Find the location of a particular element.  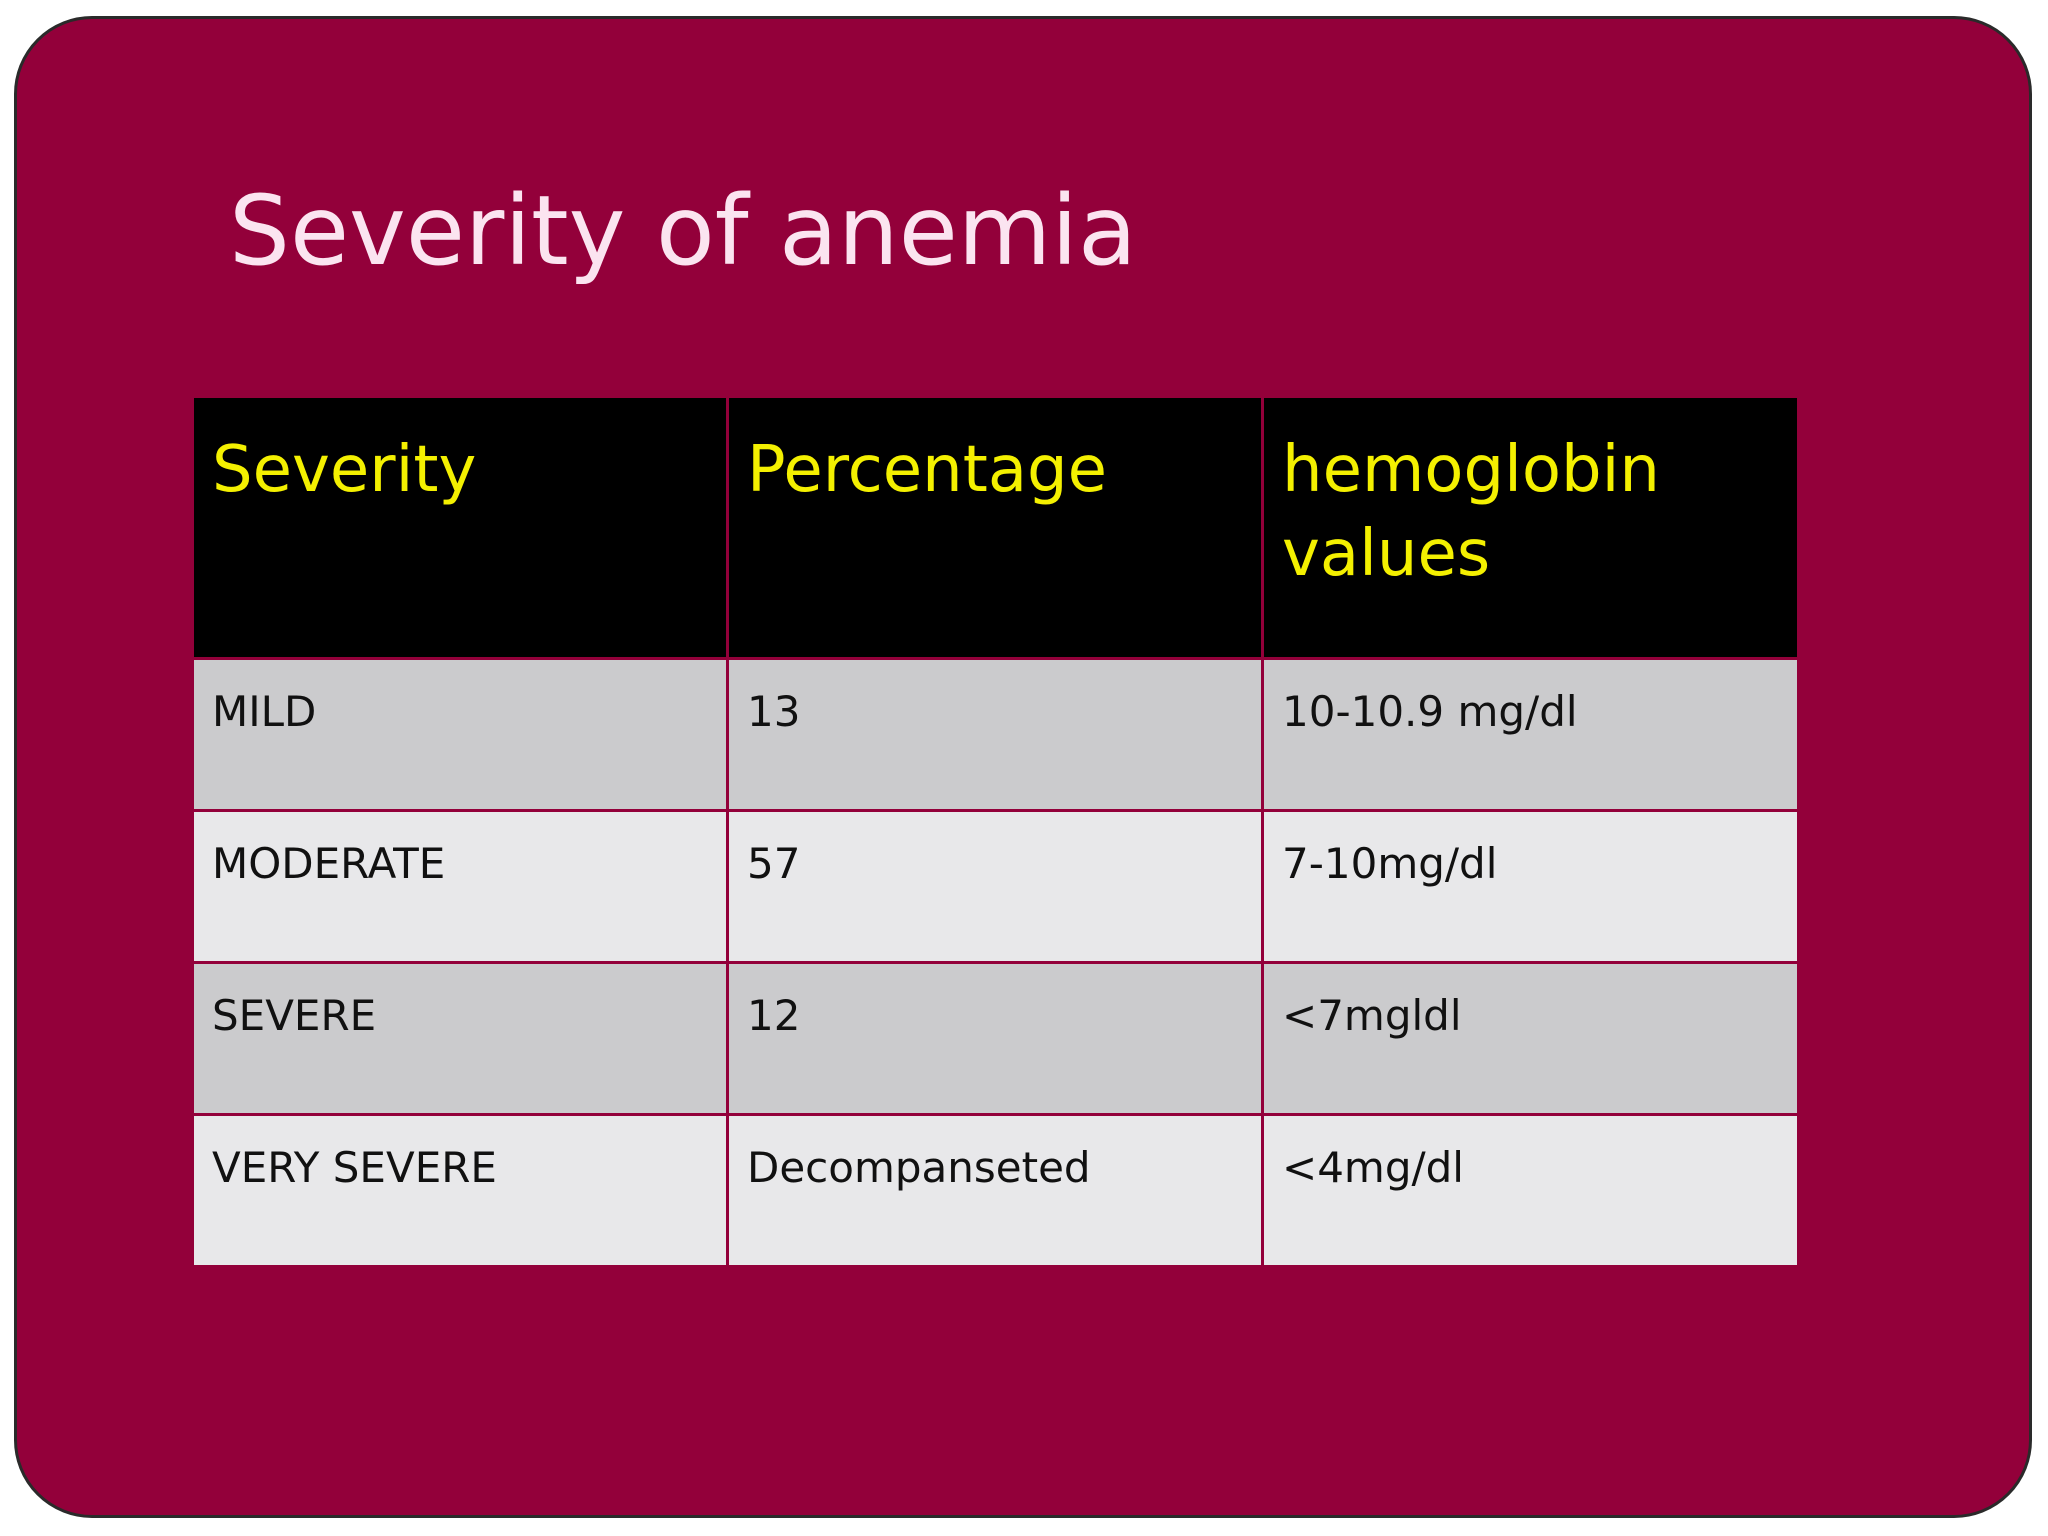

table-row: MODERATE 57 7-10mg/dl is located at coordinates (995, 886).